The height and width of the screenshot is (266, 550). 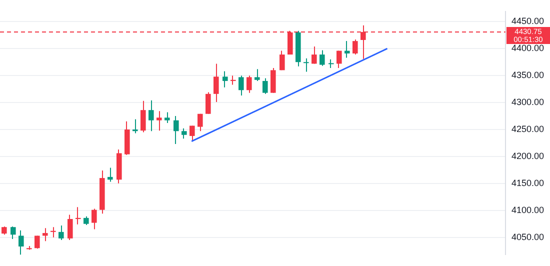 I want to click on y-tick-label: 4350.00, so click(x=527, y=75).